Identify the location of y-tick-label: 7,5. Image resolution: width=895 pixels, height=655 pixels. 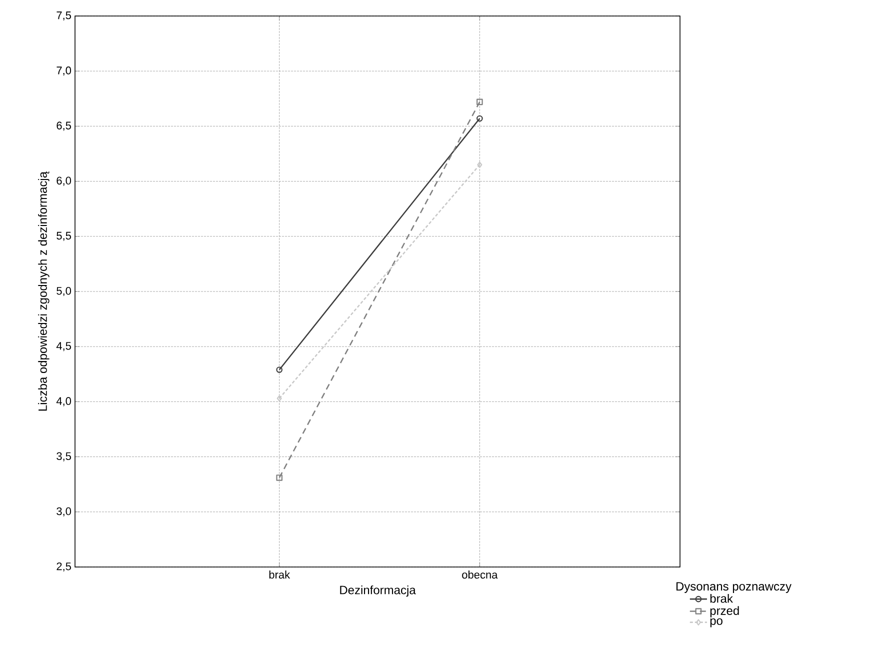
(63, 16).